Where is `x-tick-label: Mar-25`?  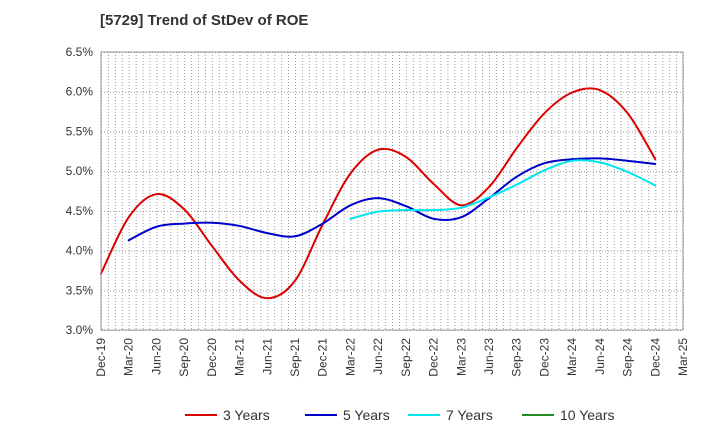 x-tick-label: Mar-25 is located at coordinates (683, 357).